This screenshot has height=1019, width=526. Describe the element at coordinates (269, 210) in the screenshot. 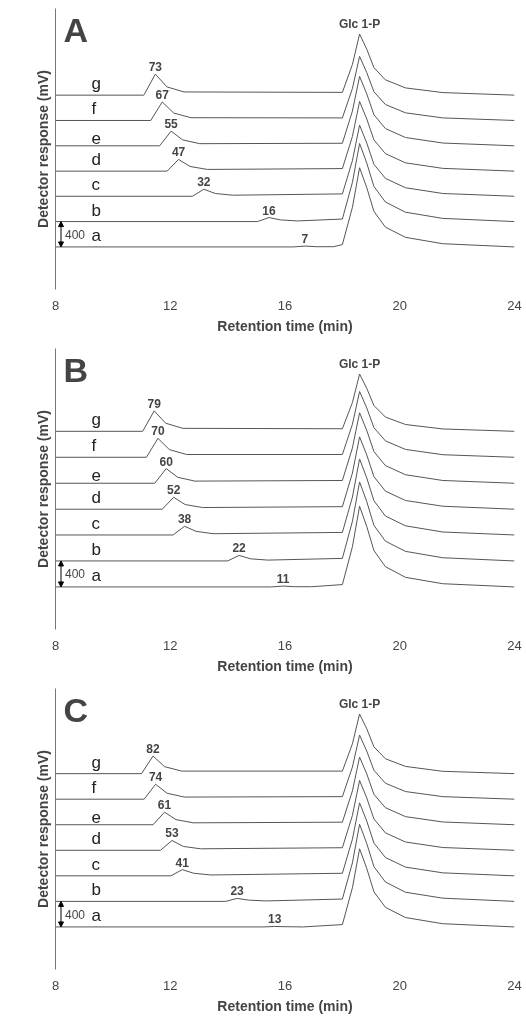

I see `annotation: 16` at that location.